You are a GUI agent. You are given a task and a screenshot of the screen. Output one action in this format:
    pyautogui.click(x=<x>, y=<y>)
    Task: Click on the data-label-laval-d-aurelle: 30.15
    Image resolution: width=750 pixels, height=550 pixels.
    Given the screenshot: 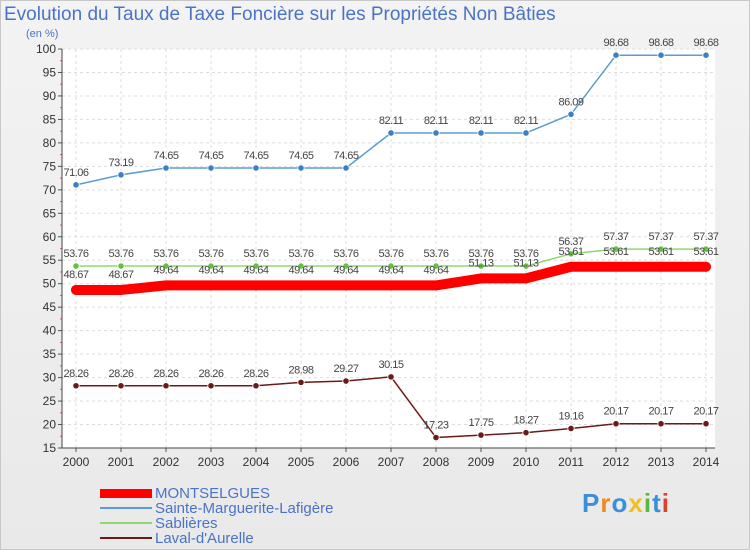 What is the action you would take?
    pyautogui.click(x=390, y=365)
    